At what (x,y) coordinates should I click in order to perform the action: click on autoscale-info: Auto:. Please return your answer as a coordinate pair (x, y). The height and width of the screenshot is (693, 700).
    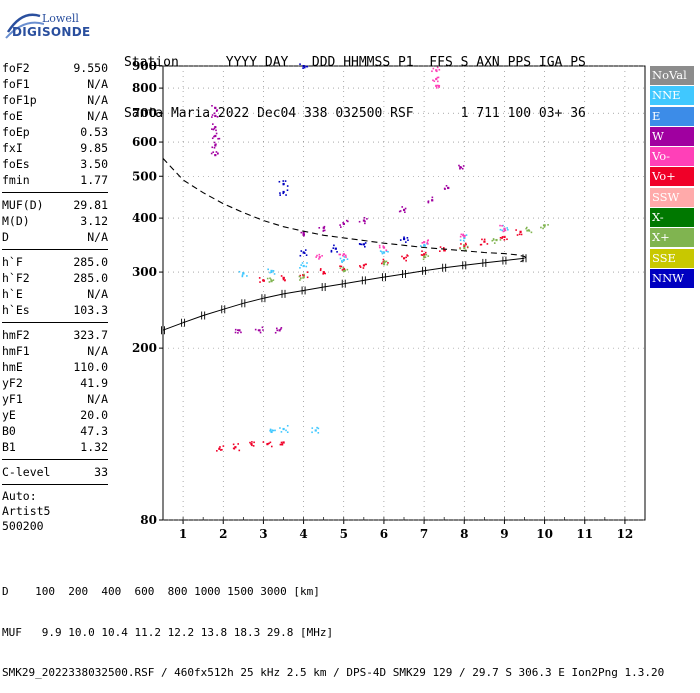
    Looking at the image, I should click on (19, 496).